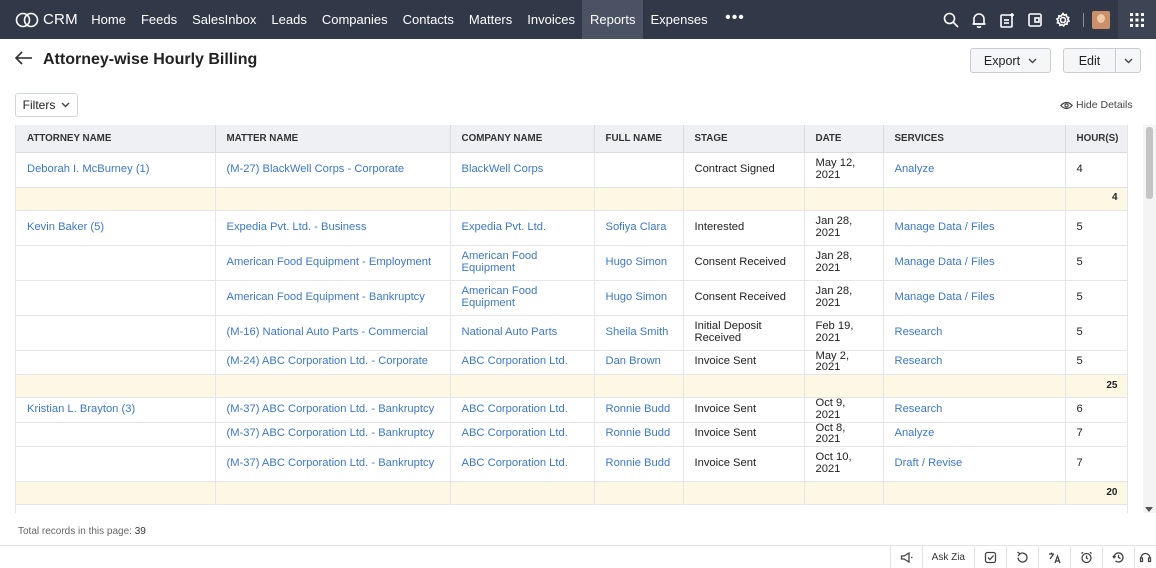 The width and height of the screenshot is (1156, 568). What do you see at coordinates (639, 362) in the screenshot?
I see `table-cell: Dan Brown` at bounding box center [639, 362].